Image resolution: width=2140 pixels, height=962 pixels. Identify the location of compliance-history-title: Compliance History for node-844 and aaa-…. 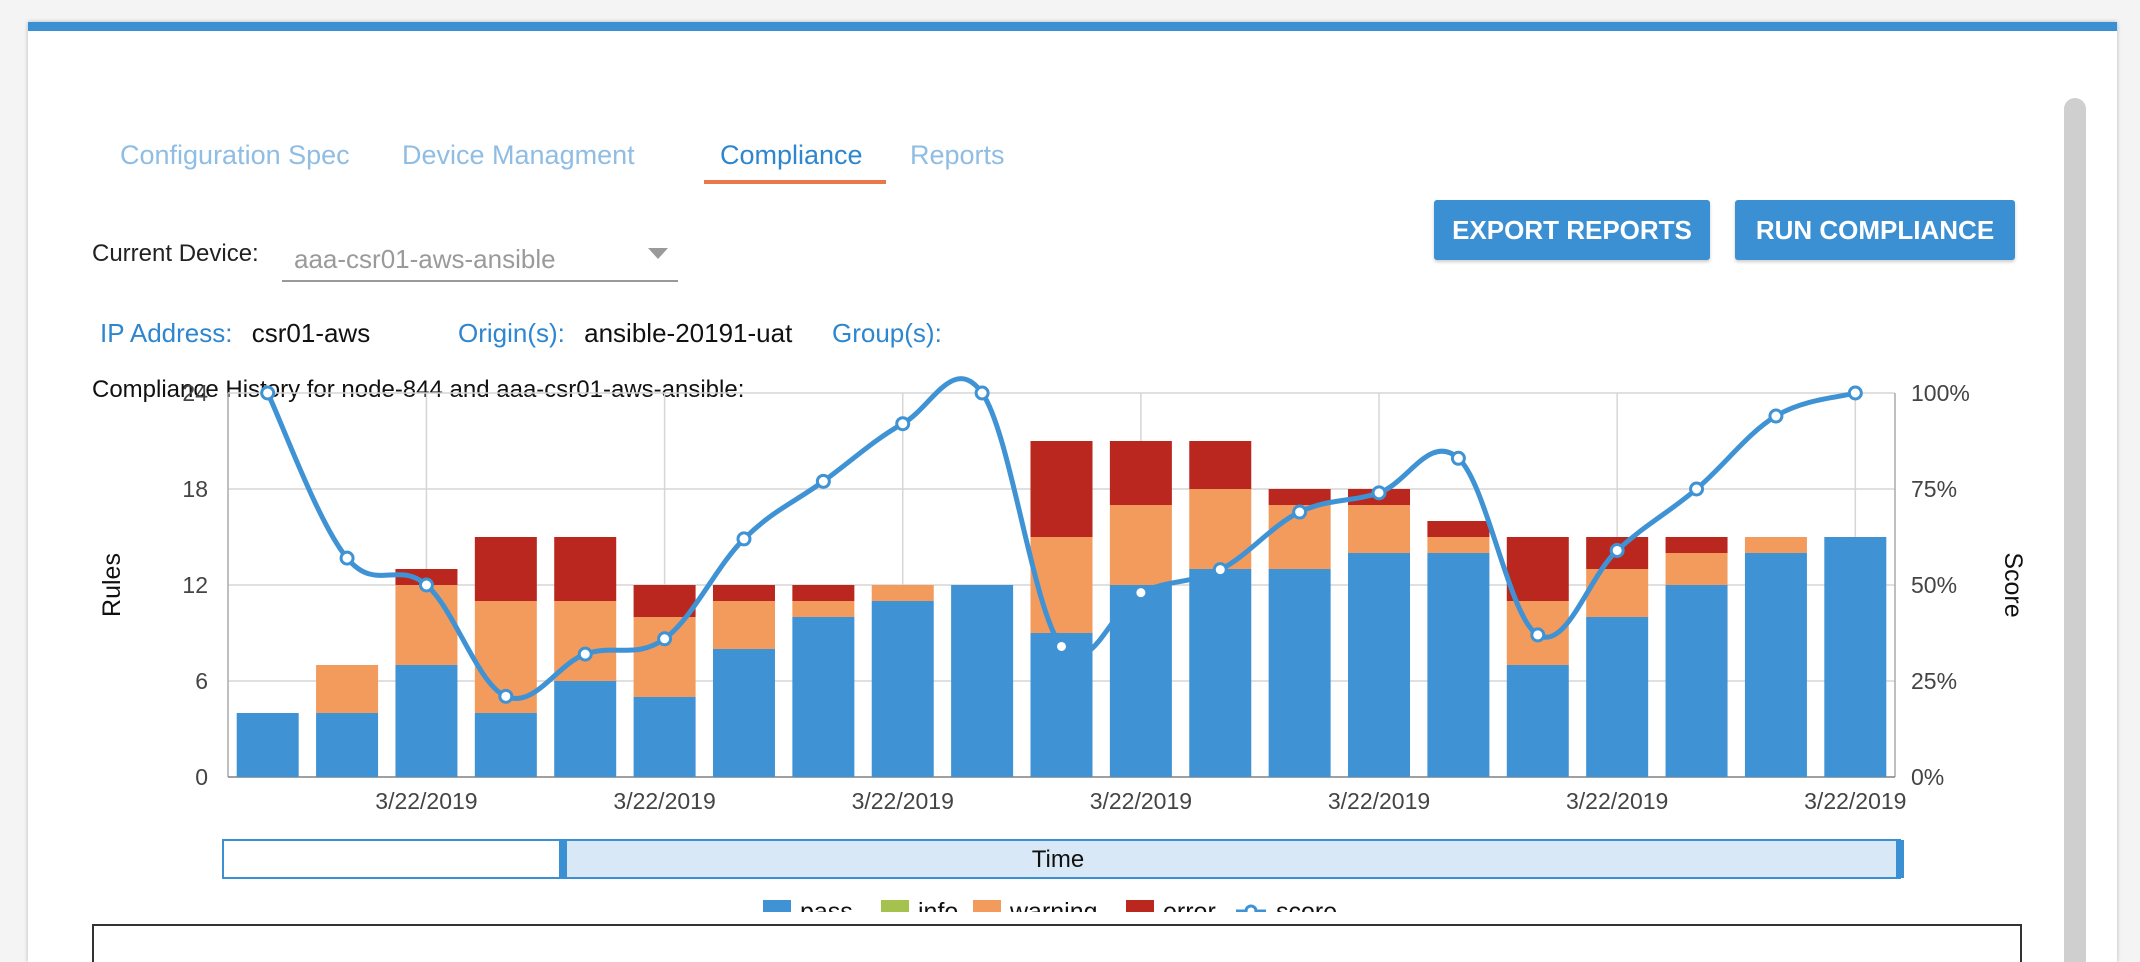
(418, 390).